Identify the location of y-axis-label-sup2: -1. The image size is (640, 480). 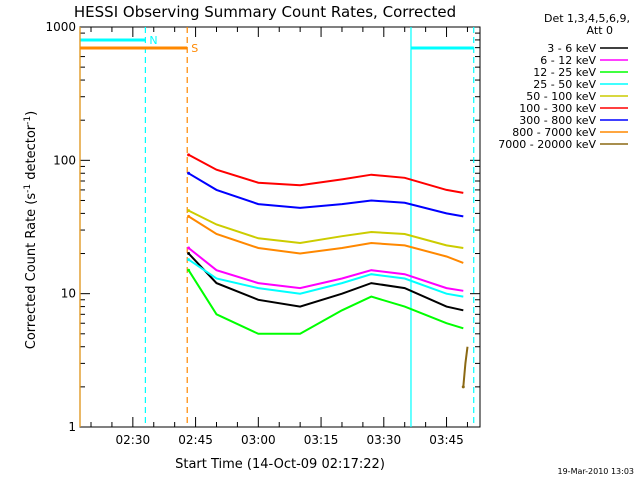
(28, 120).